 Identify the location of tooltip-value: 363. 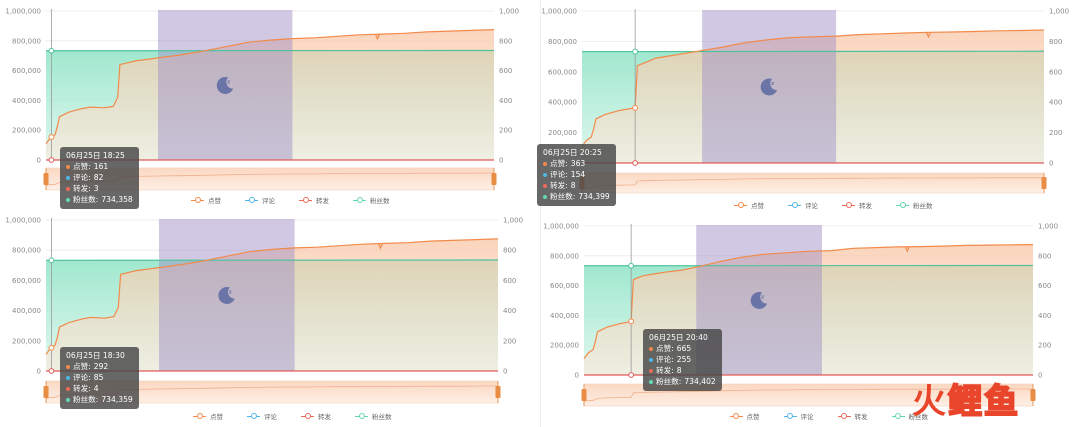
(578, 163).